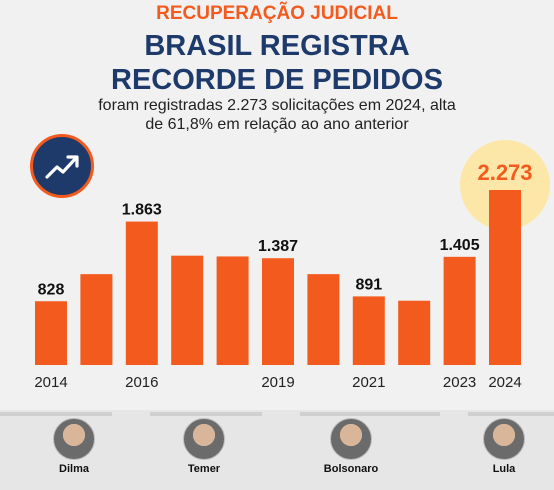  I want to click on tick-label-2024: 2024, so click(504, 382).